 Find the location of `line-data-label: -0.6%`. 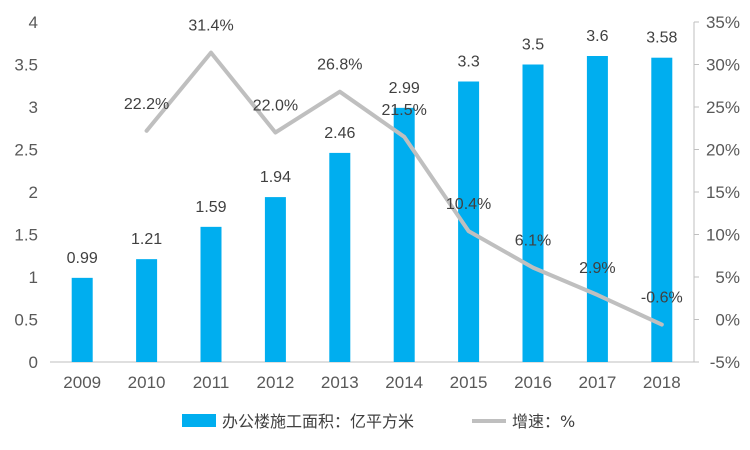

line-data-label: -0.6% is located at coordinates (662, 298).